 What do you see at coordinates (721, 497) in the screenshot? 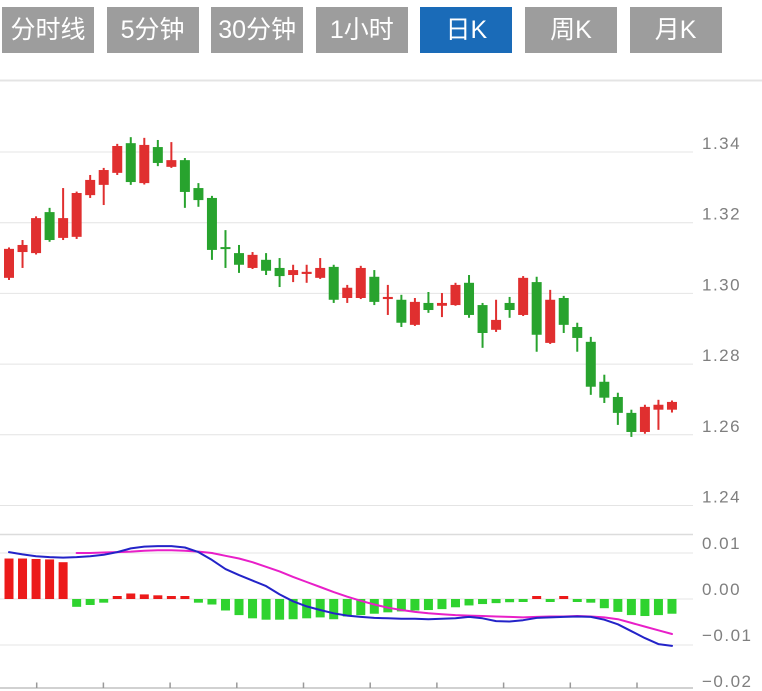
I see `price-axis-label: 1.24` at bounding box center [721, 497].